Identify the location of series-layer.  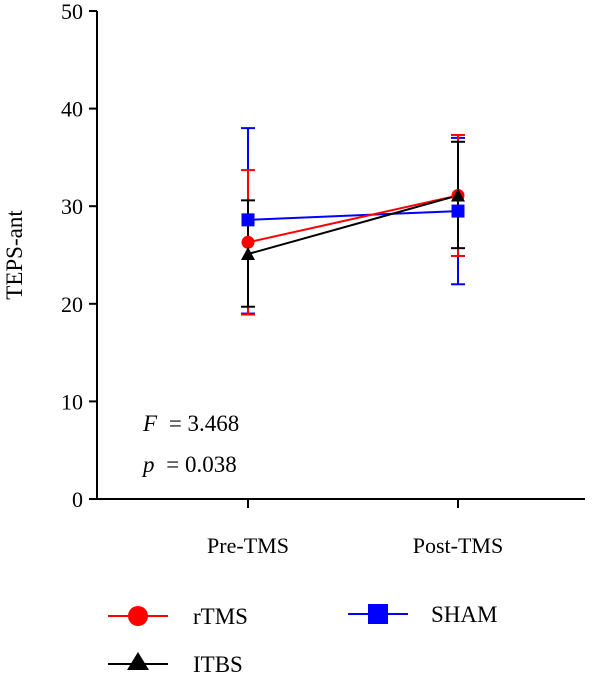
(353, 221).